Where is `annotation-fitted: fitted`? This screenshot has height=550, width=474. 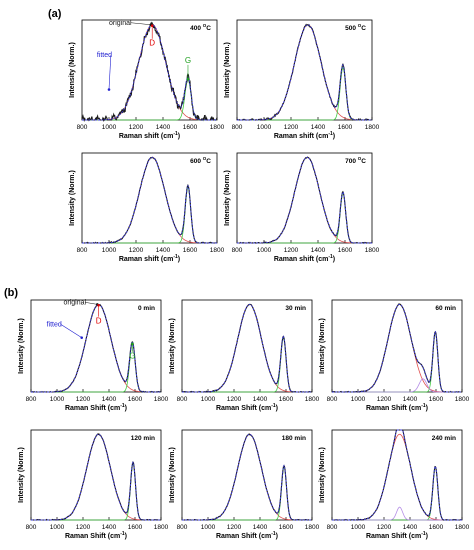 annotation-fitted: fitted is located at coordinates (104, 55).